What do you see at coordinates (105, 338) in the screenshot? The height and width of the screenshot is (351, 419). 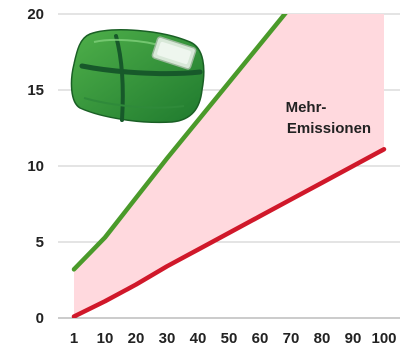 I see `x-tick-label-1: 10` at bounding box center [105, 338].